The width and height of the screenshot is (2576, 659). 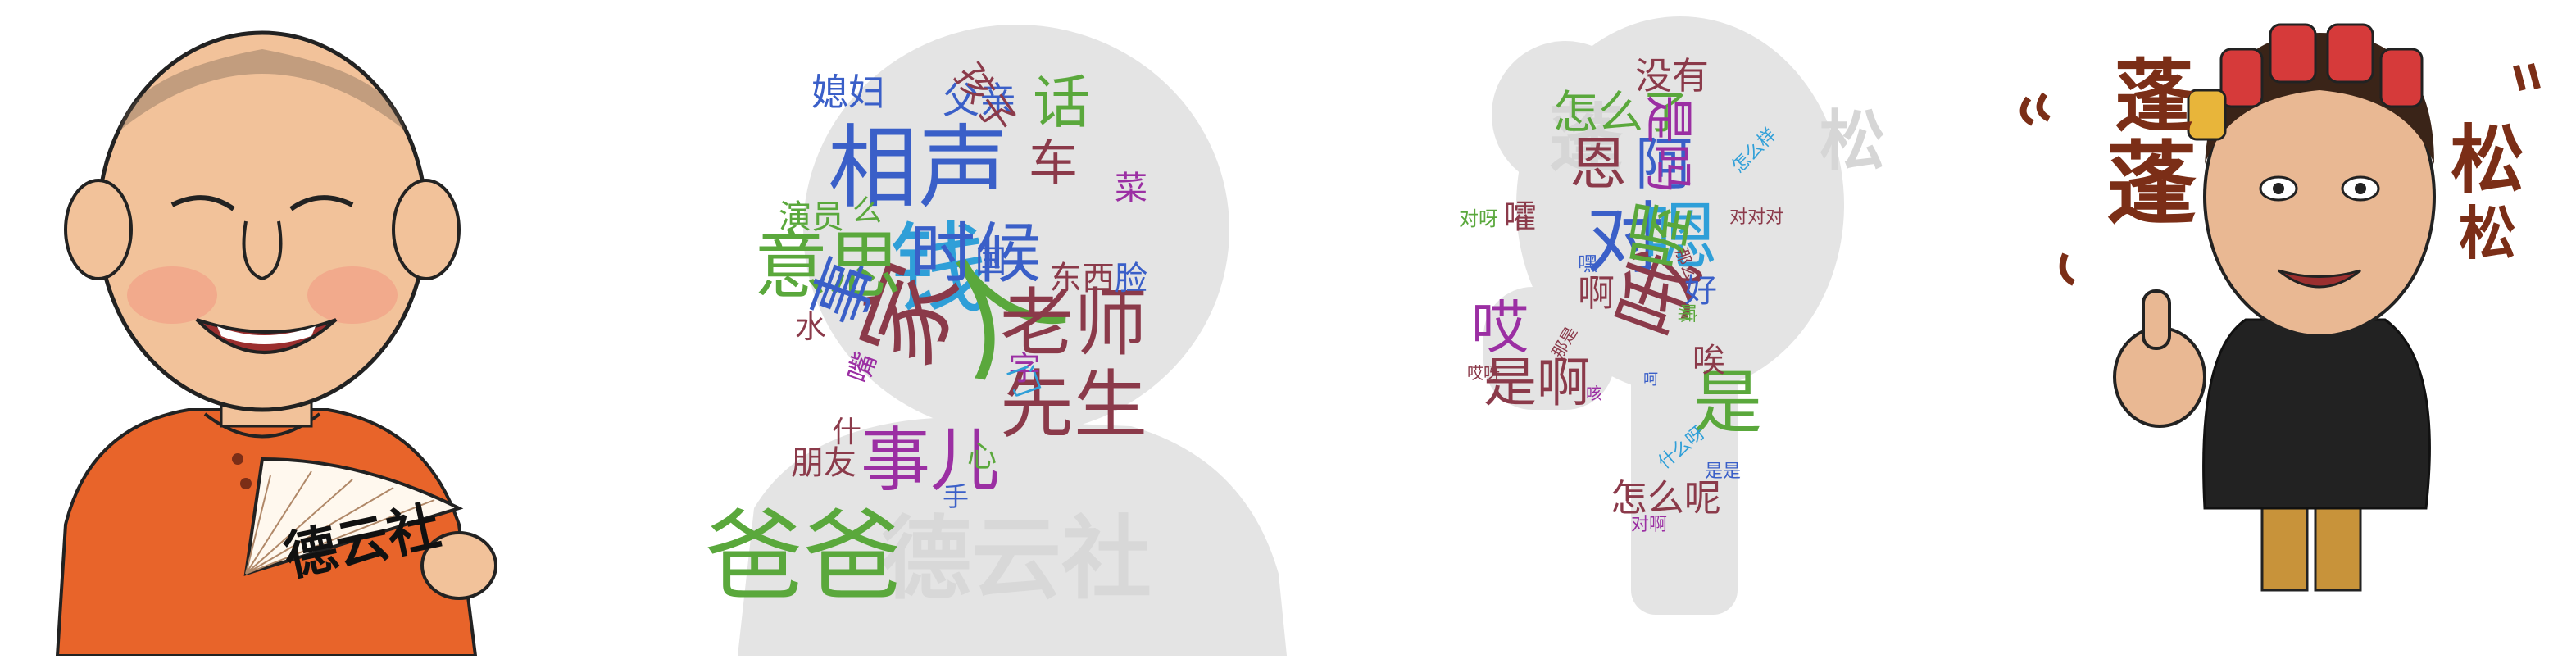 I want to click on right-cloud-word: 恩, so click(x=1598, y=164).